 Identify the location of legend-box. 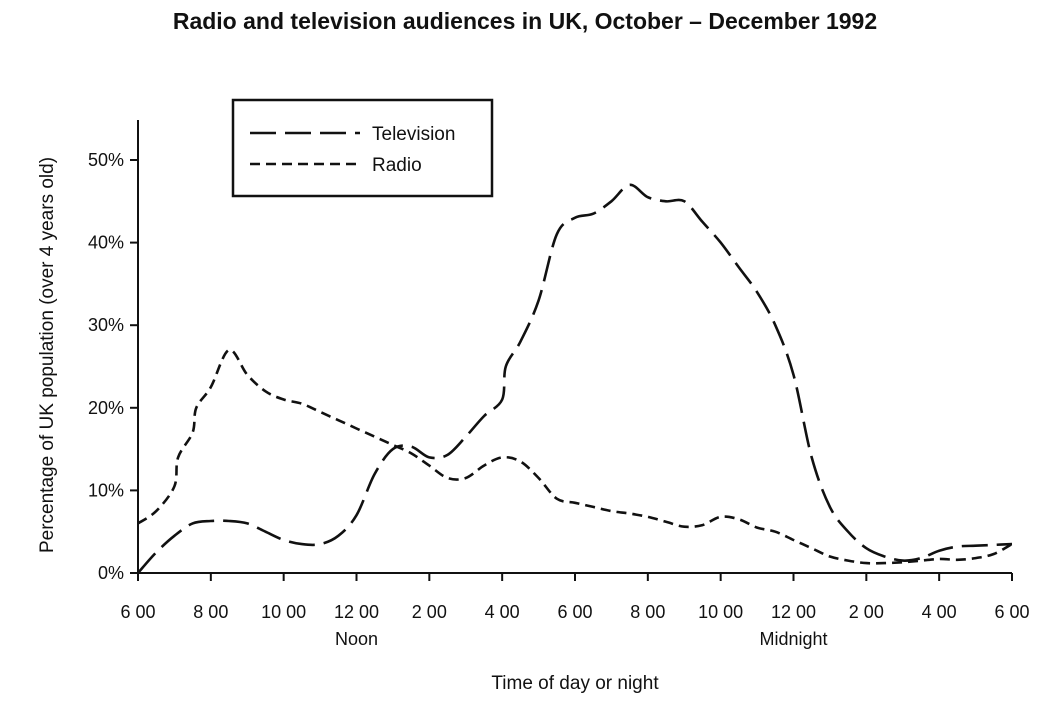
(362, 148).